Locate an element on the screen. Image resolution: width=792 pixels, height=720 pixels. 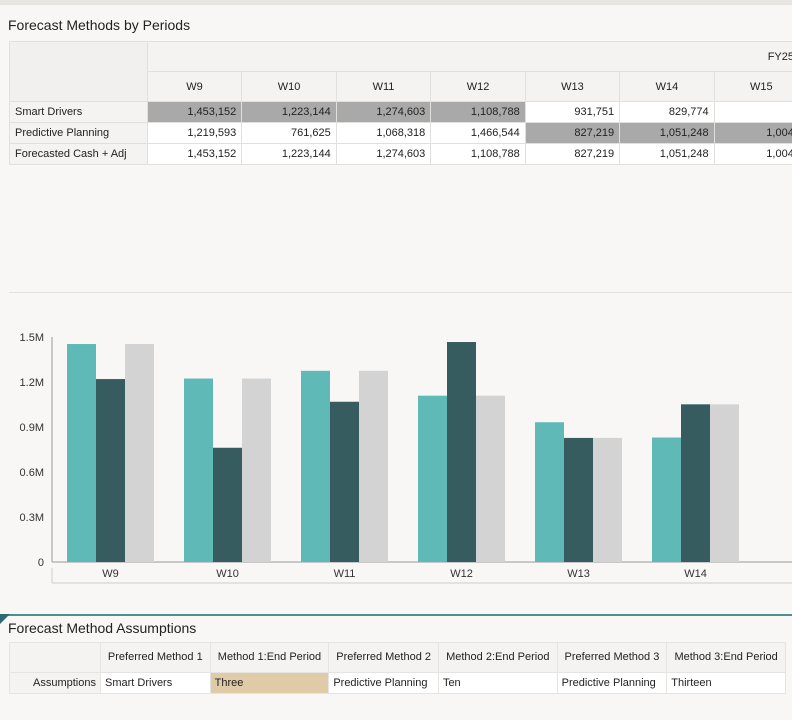
period-header-w9: W9 is located at coordinates (194, 86).